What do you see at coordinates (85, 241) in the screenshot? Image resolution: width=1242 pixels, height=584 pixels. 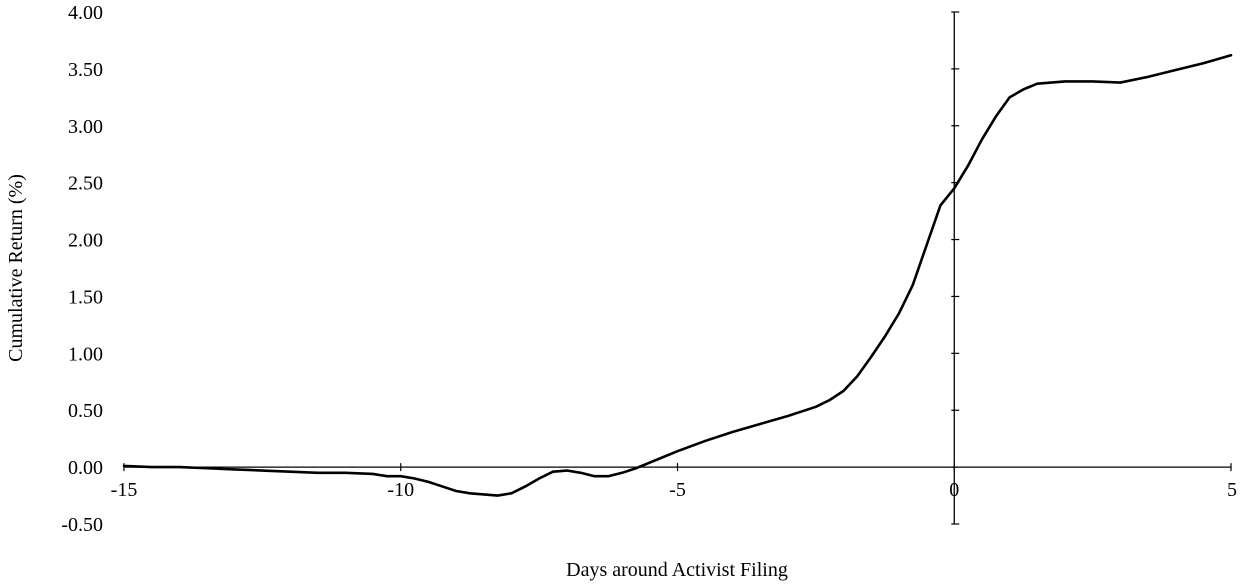 I see `y-tick-label: 2.00` at bounding box center [85, 241].